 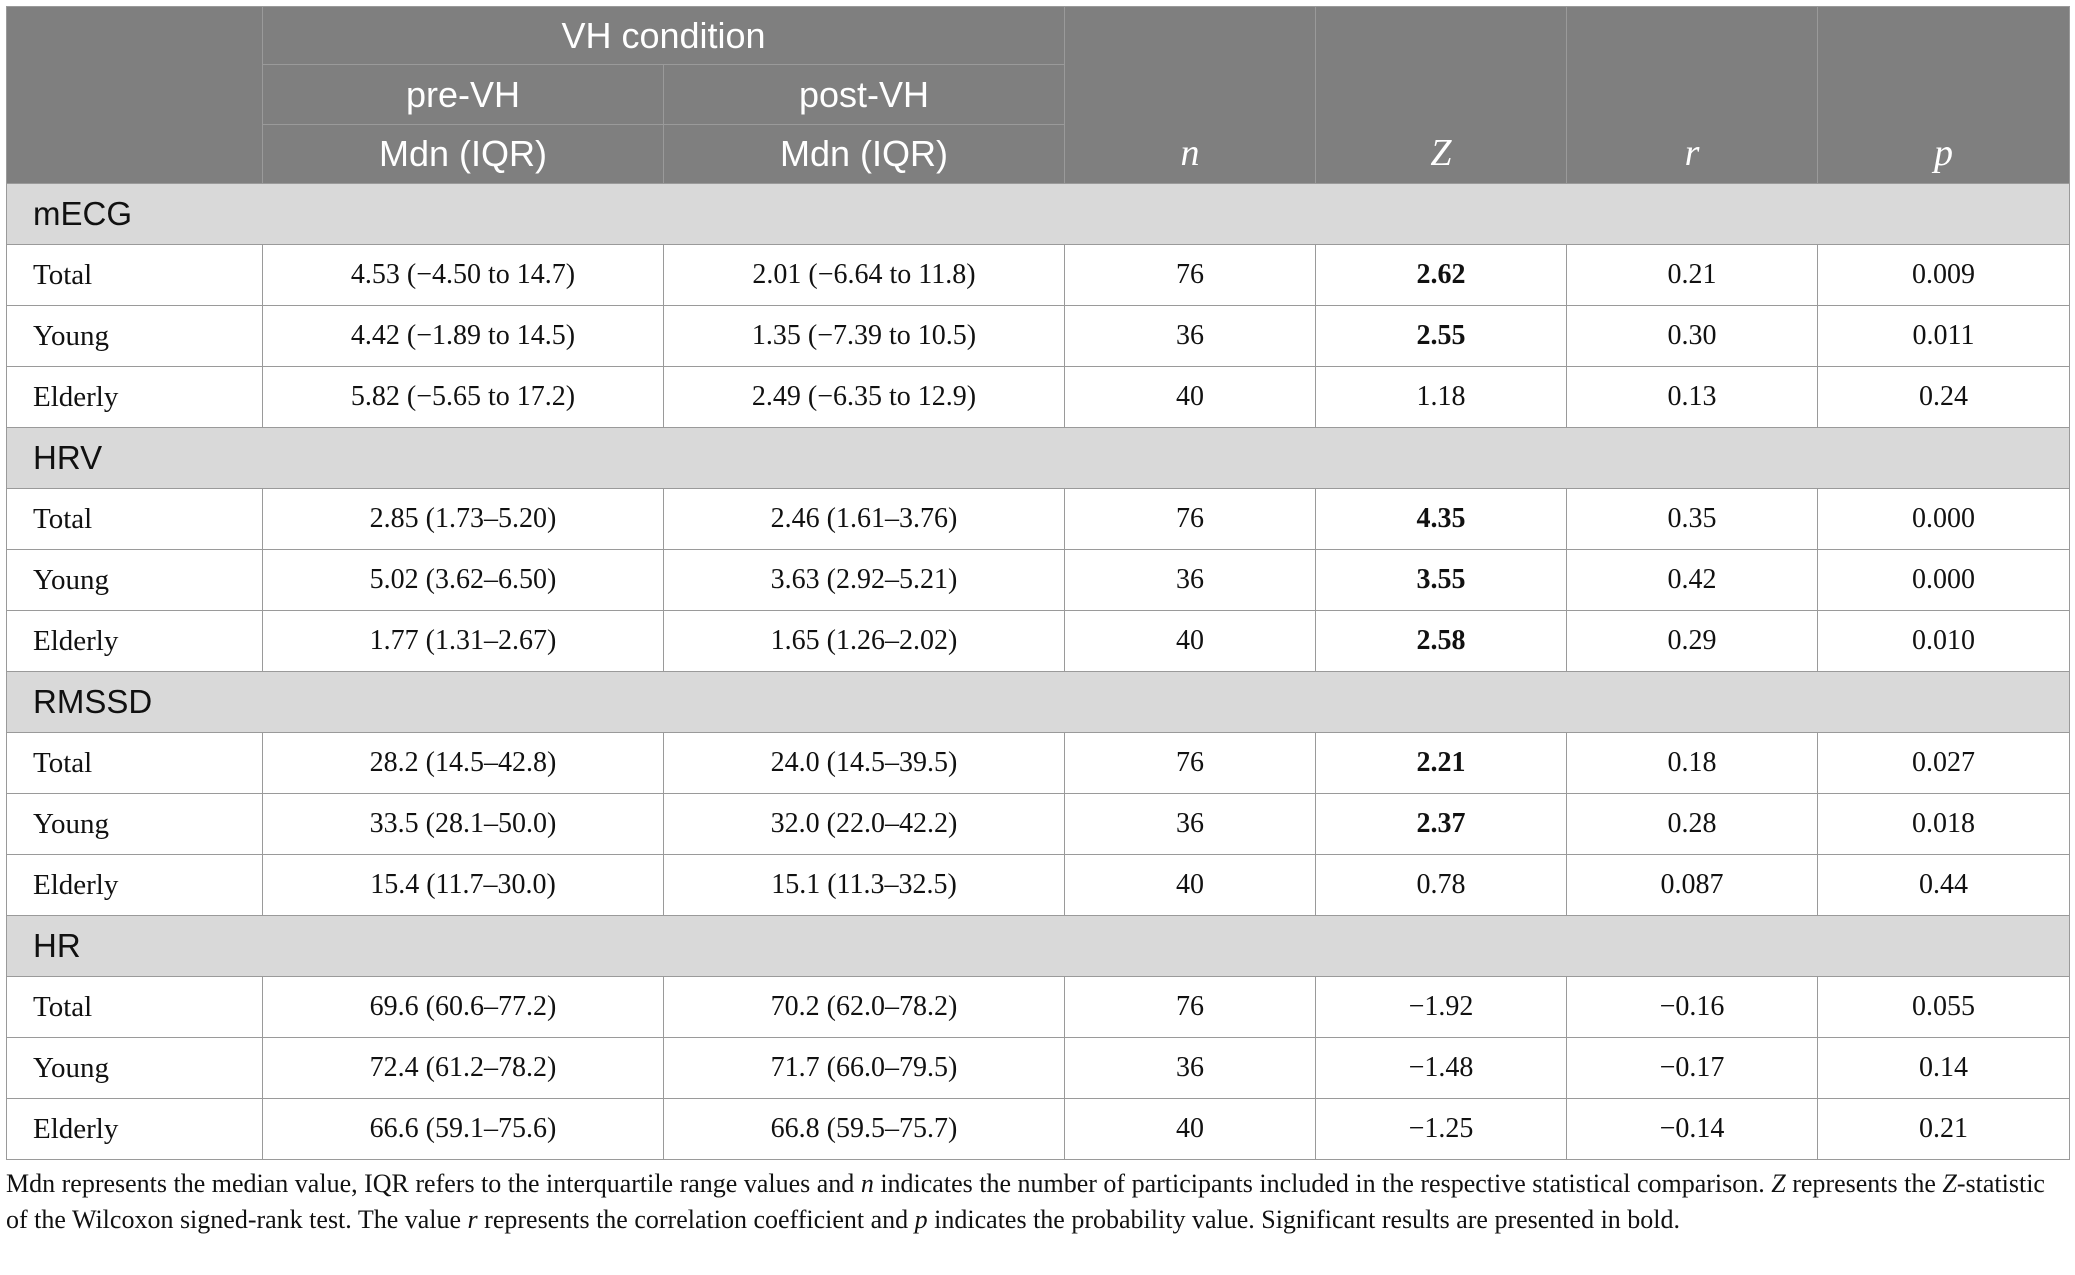 I want to click on section-row: HR, so click(x=1038, y=946).